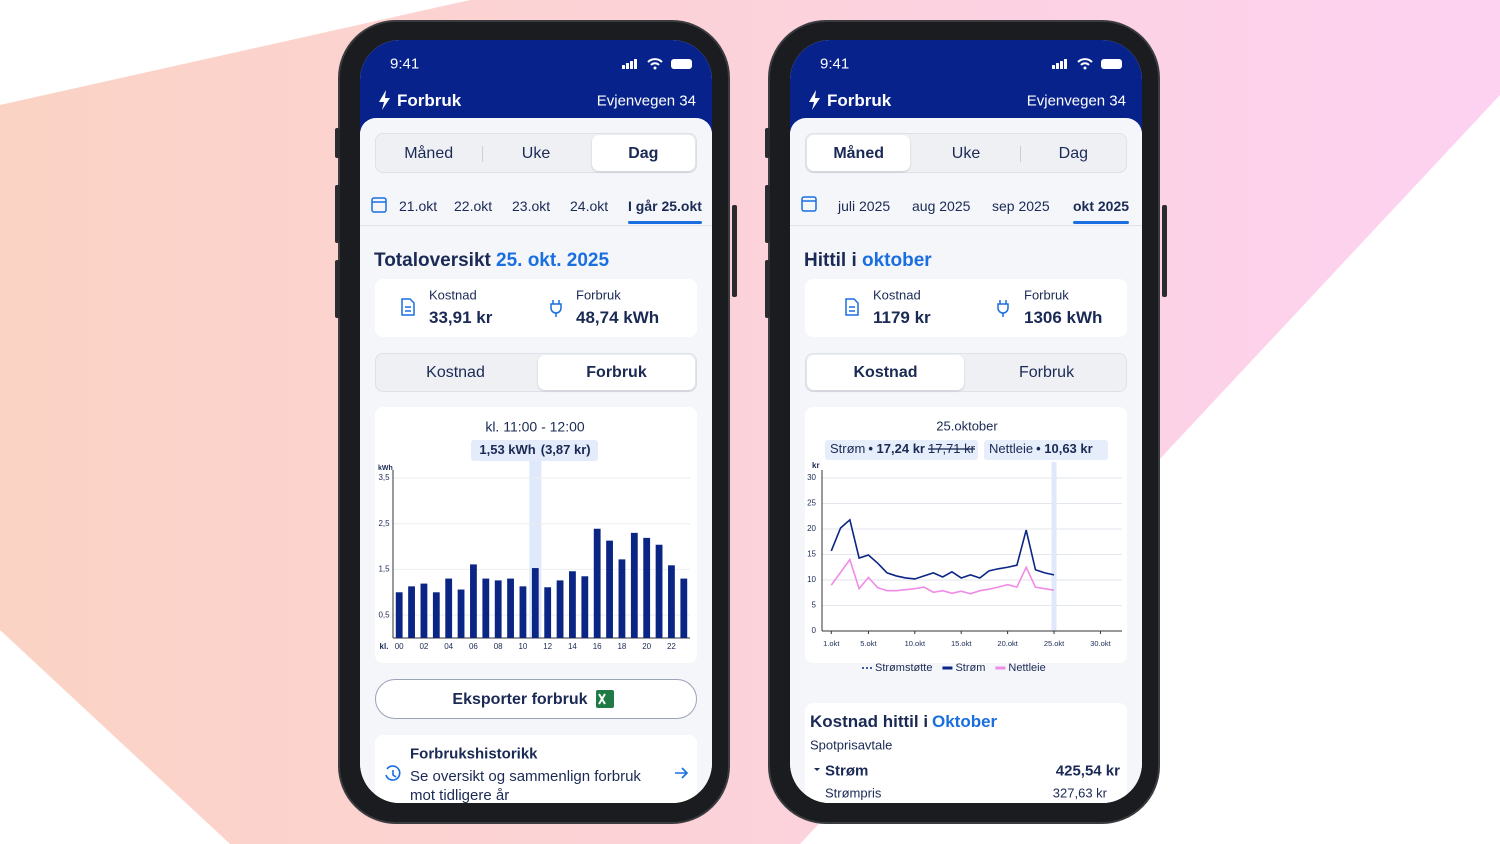 The height and width of the screenshot is (844, 1500). I want to click on x-tick-label: 00, so click(399, 646).